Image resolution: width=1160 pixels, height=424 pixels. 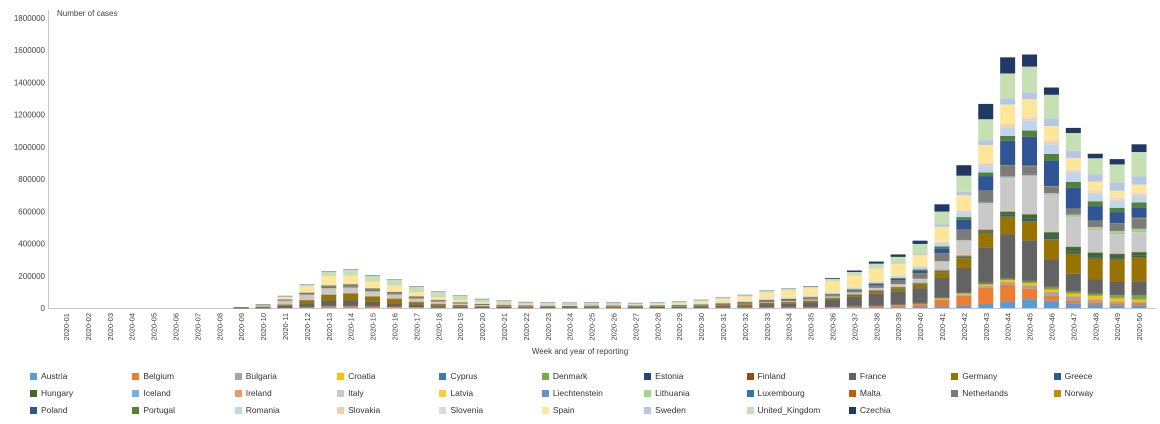 What do you see at coordinates (219, 327) in the screenshot?
I see `x-tick-label: 2020-08` at bounding box center [219, 327].